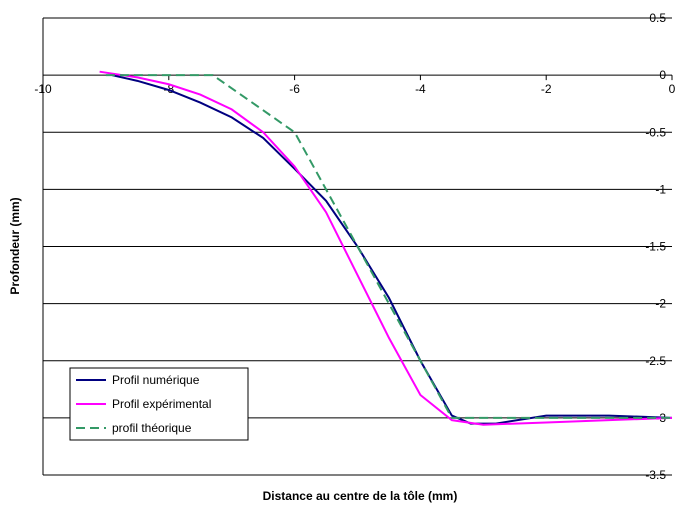 This screenshot has height=509, width=680. What do you see at coordinates (655, 247) in the screenshot?
I see `y-tick-label: -1.5` at bounding box center [655, 247].